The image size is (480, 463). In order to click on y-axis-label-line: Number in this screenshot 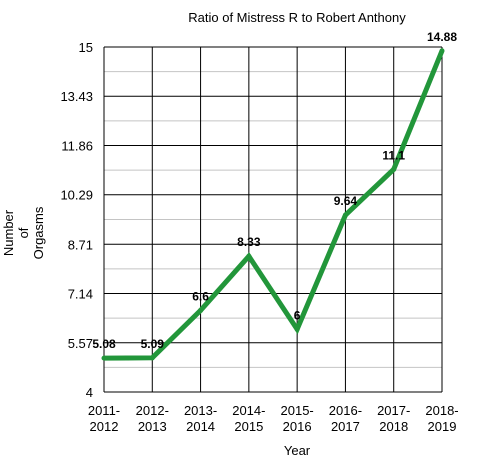, I will do `click(8, 232)`.